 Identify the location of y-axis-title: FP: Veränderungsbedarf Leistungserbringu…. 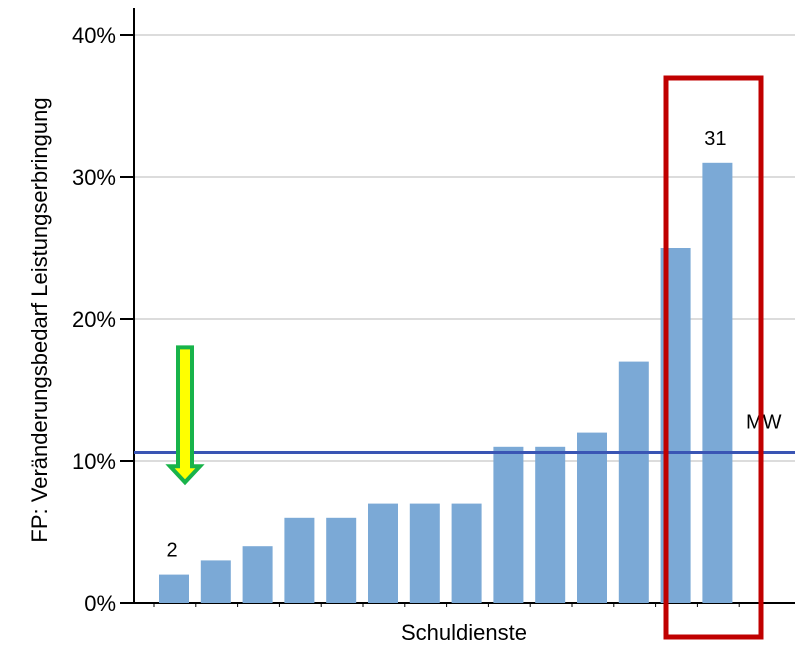
(39, 319).